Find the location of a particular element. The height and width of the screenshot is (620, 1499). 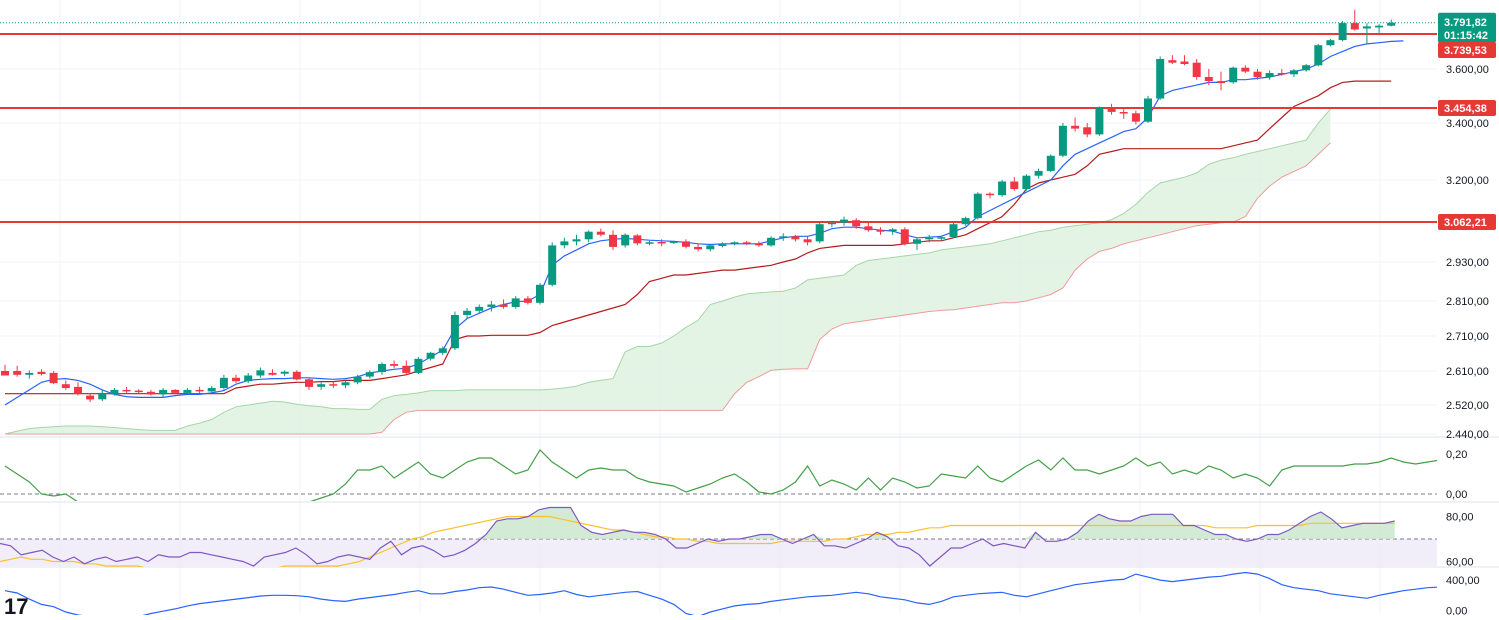

tradingview-logo: 17 is located at coordinates (16, 606).